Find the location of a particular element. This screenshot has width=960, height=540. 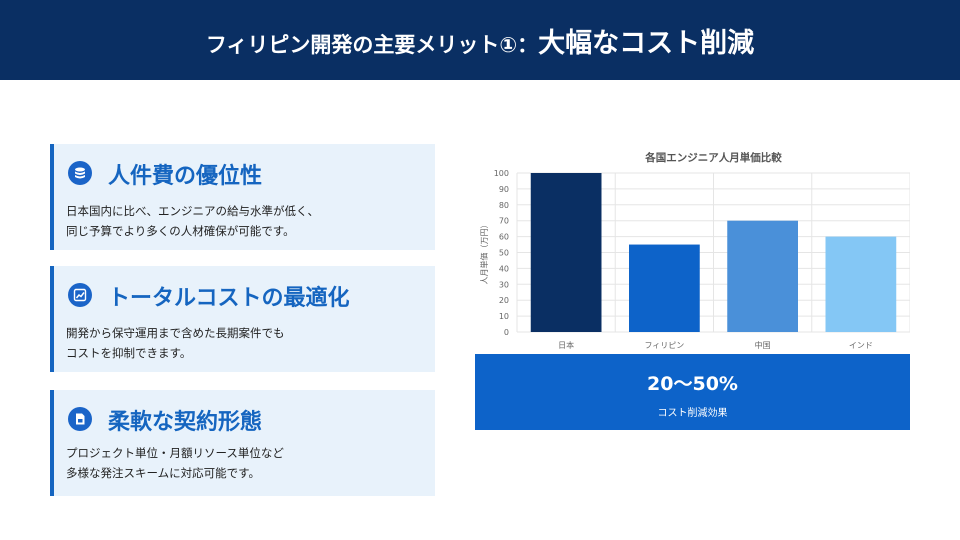

x-tick-label: フィリピン is located at coordinates (664, 345).